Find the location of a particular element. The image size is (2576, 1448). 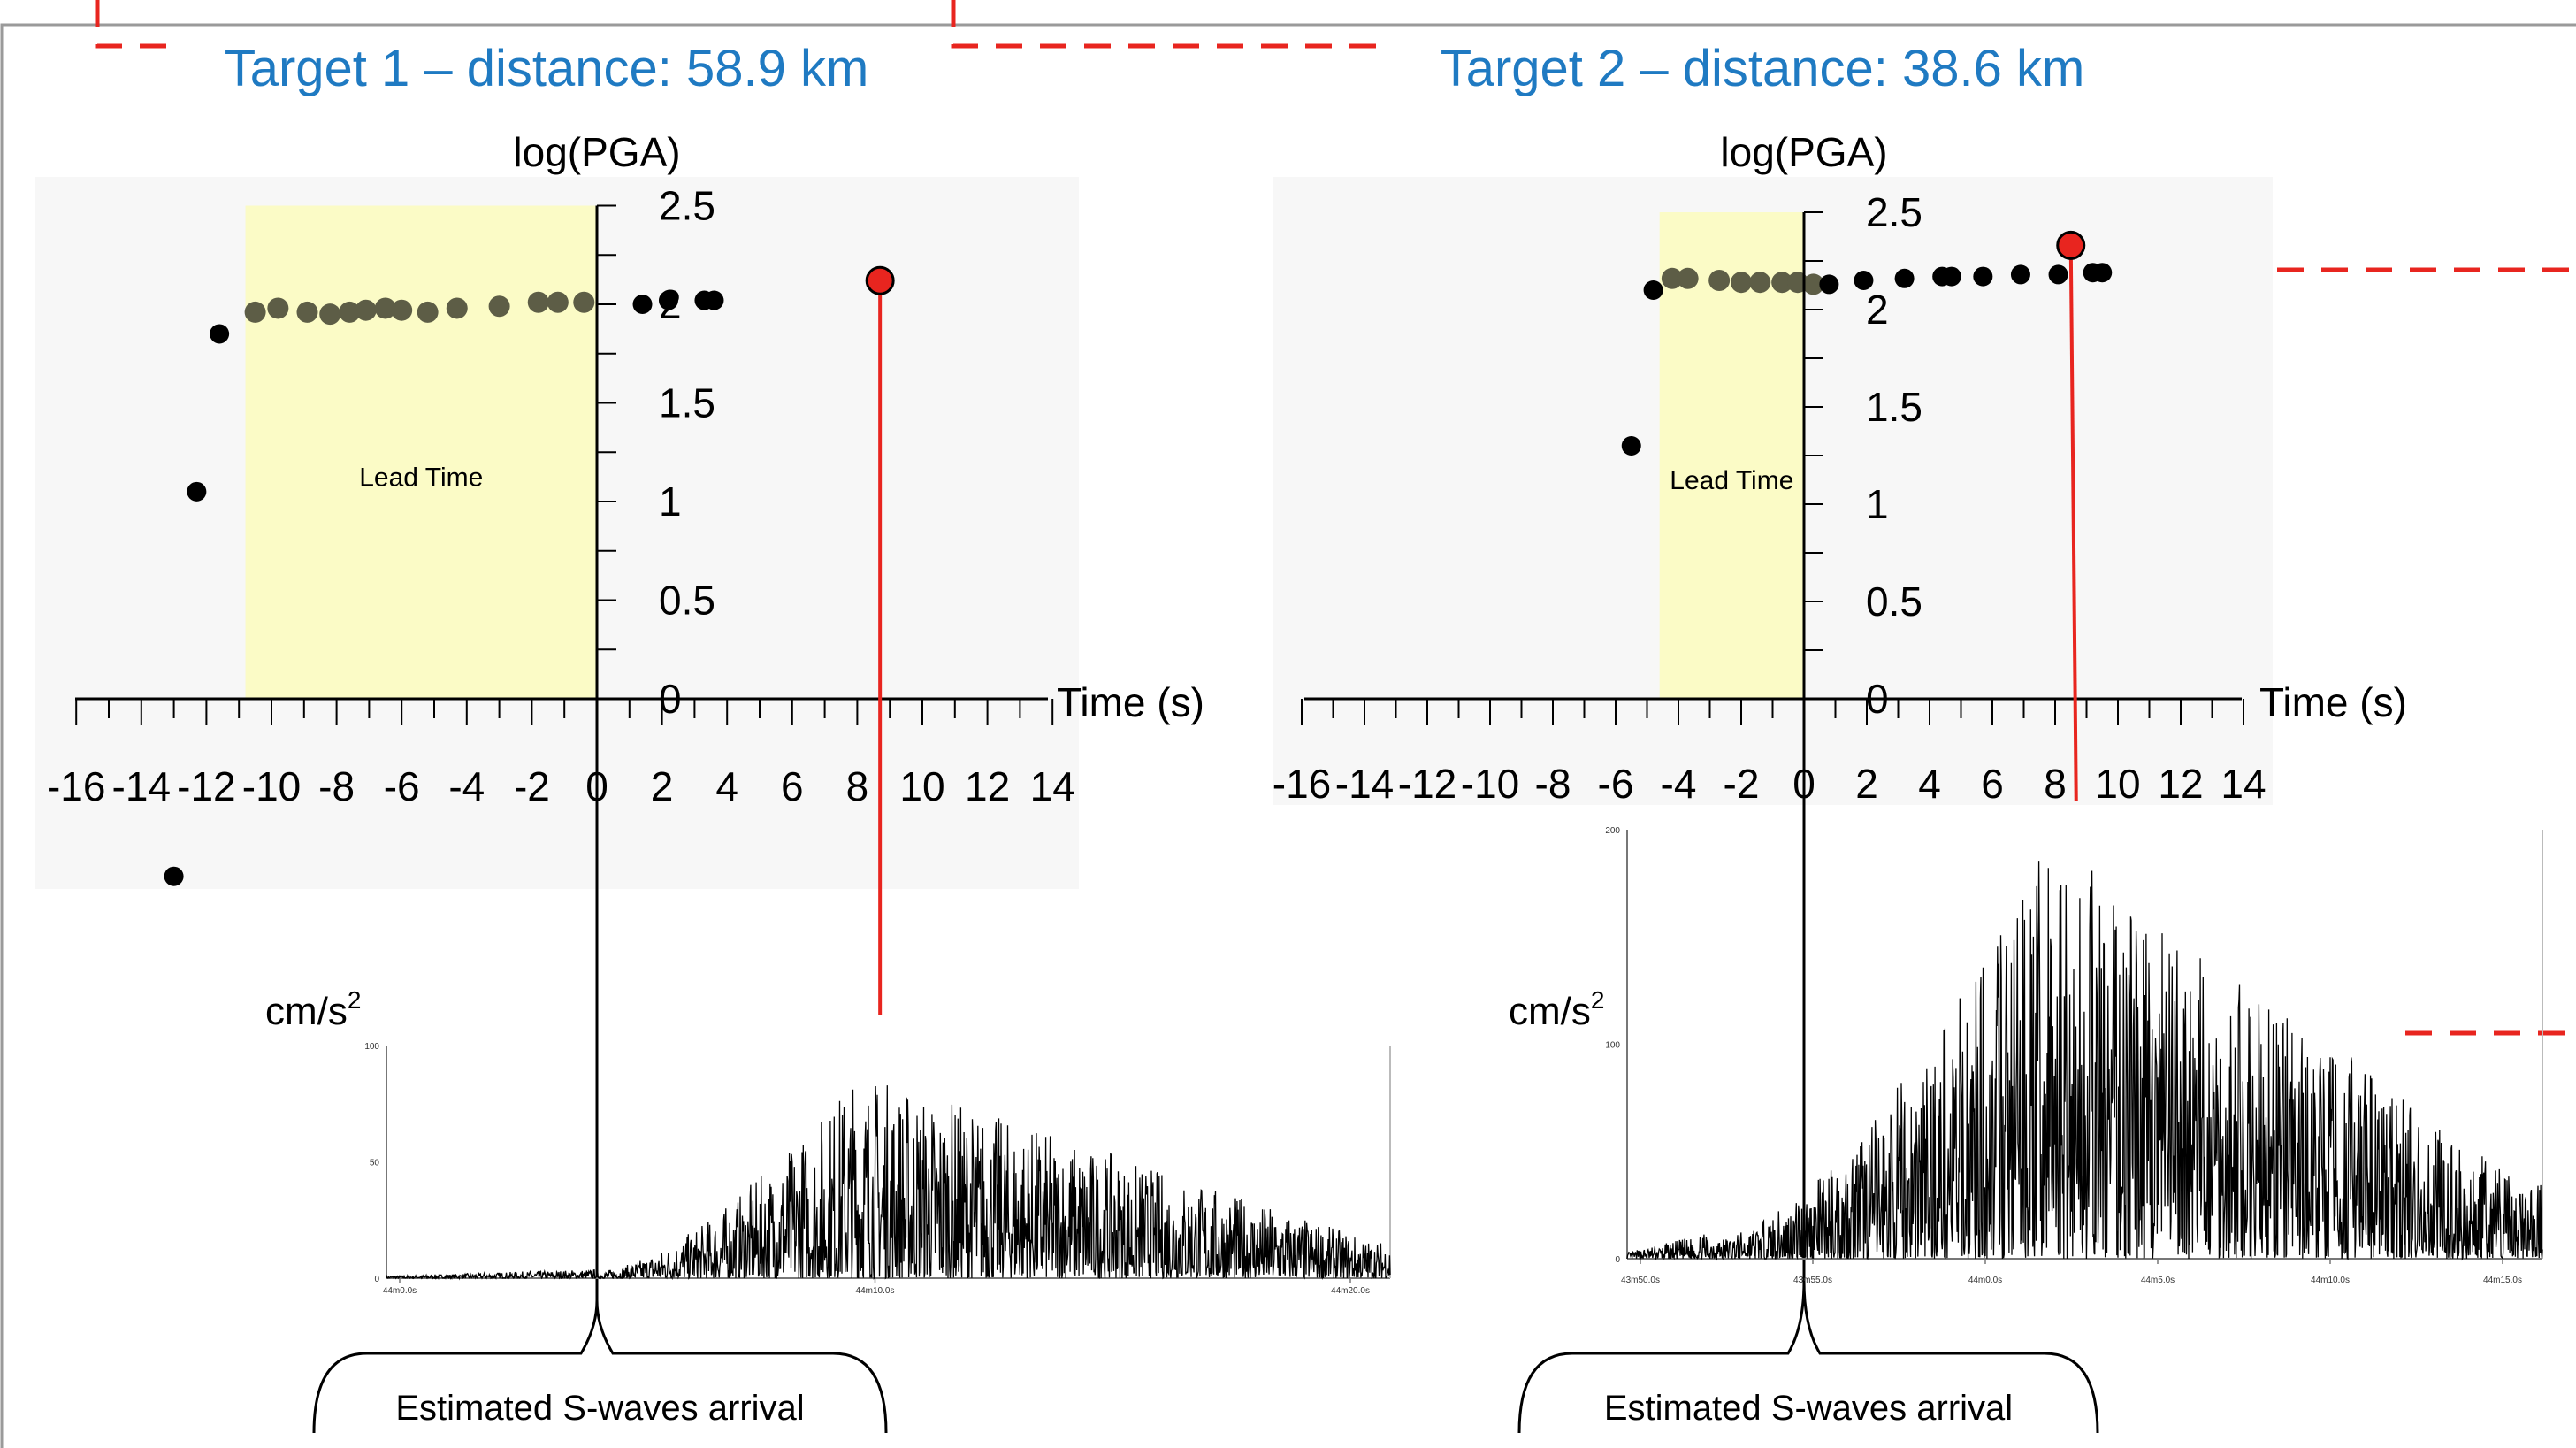

seismogram-trace is located at coordinates (2084, 1061).